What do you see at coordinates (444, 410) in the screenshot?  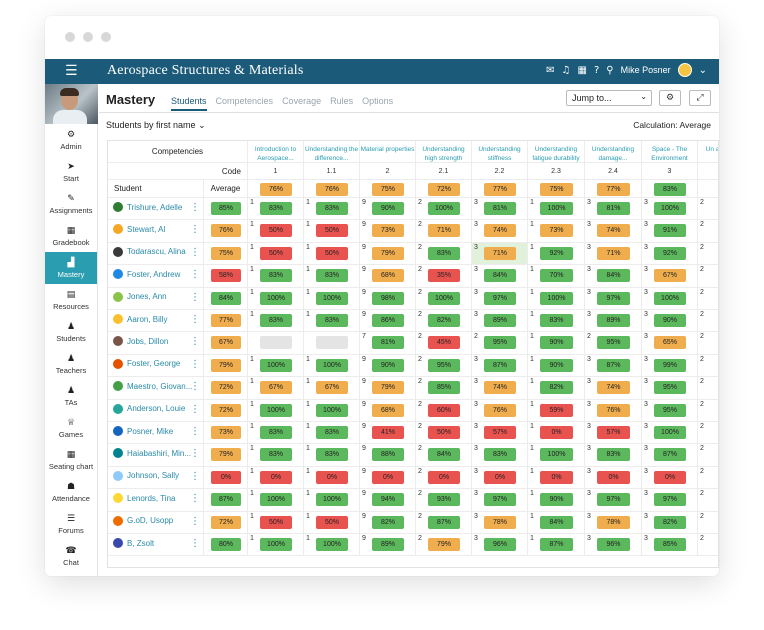 I see `mastery-cell: 2 60%` at bounding box center [444, 410].